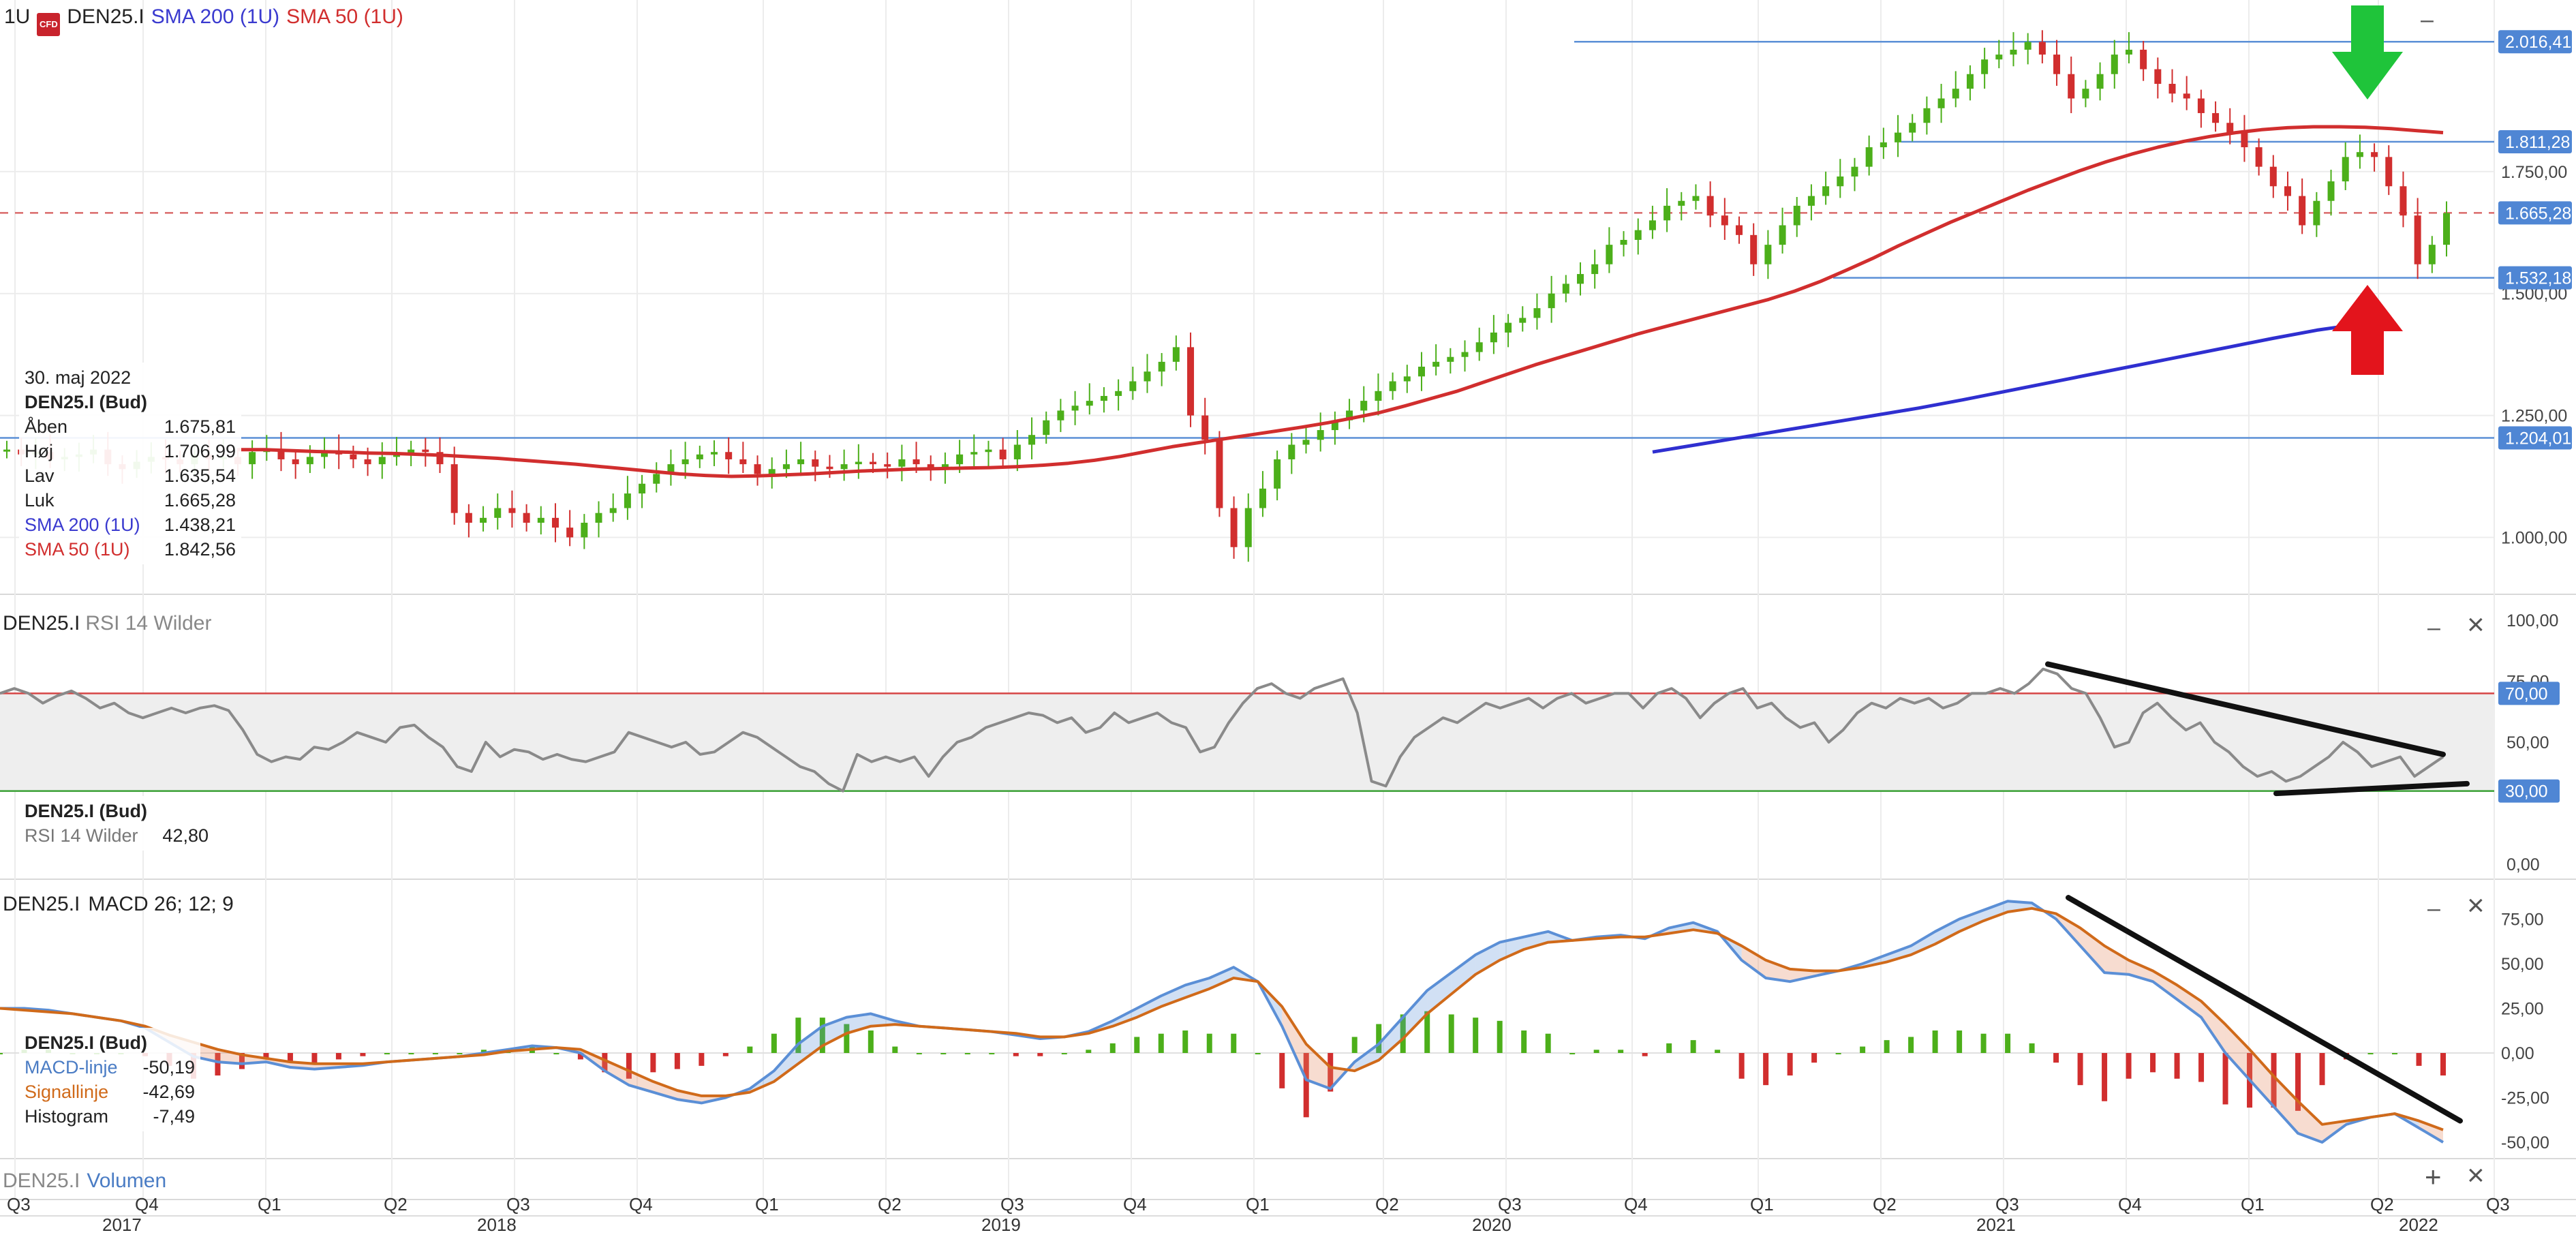 The height and width of the screenshot is (1237, 2576). Describe the element at coordinates (105, 16) in the screenshot. I see `symbol-label: DEN25.I` at that location.